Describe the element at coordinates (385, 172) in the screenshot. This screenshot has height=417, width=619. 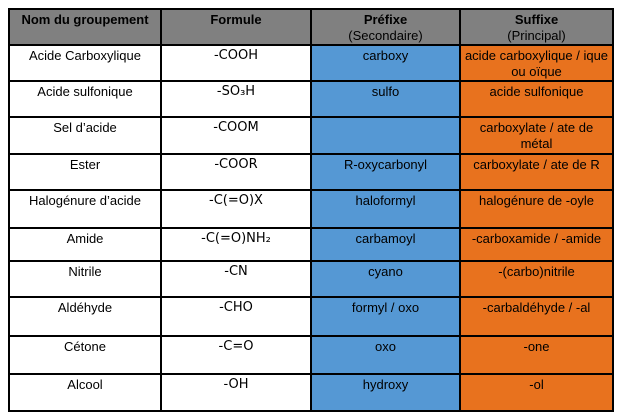
I see `cell-prefix: R-oxycarbonyl` at that location.